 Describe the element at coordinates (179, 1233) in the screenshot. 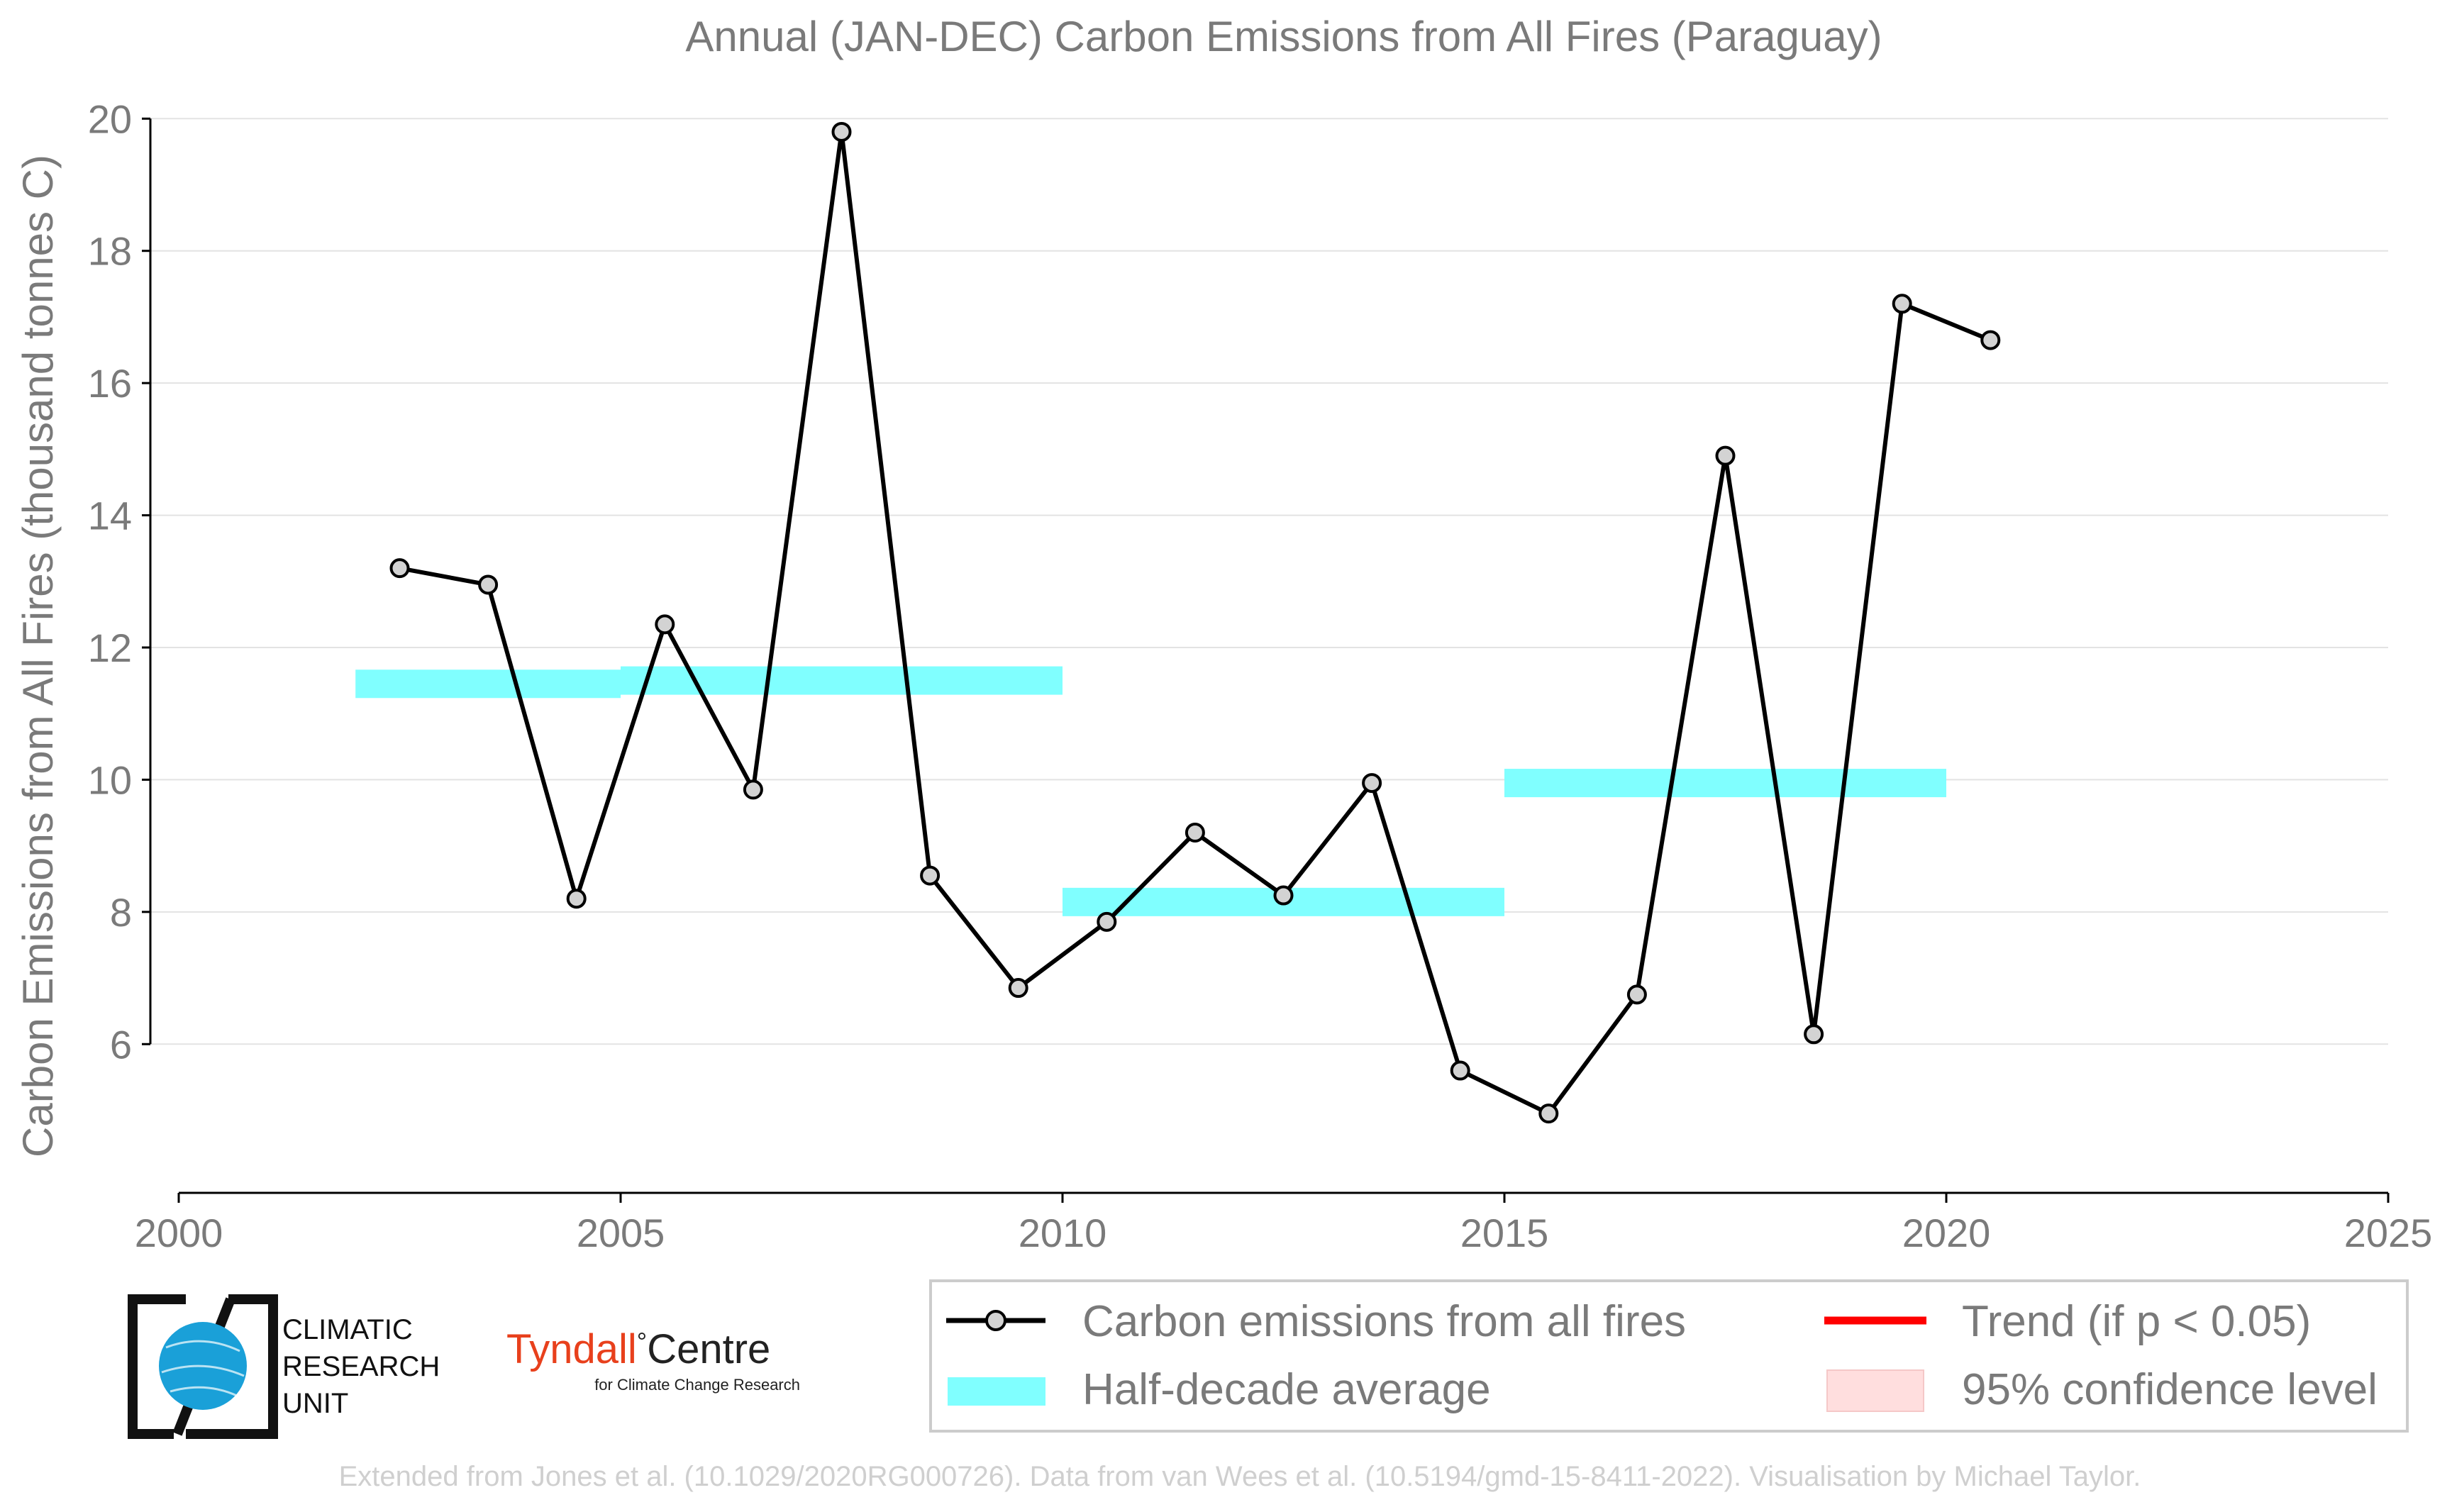

I see `x-tick-label-2000: 2000` at that location.